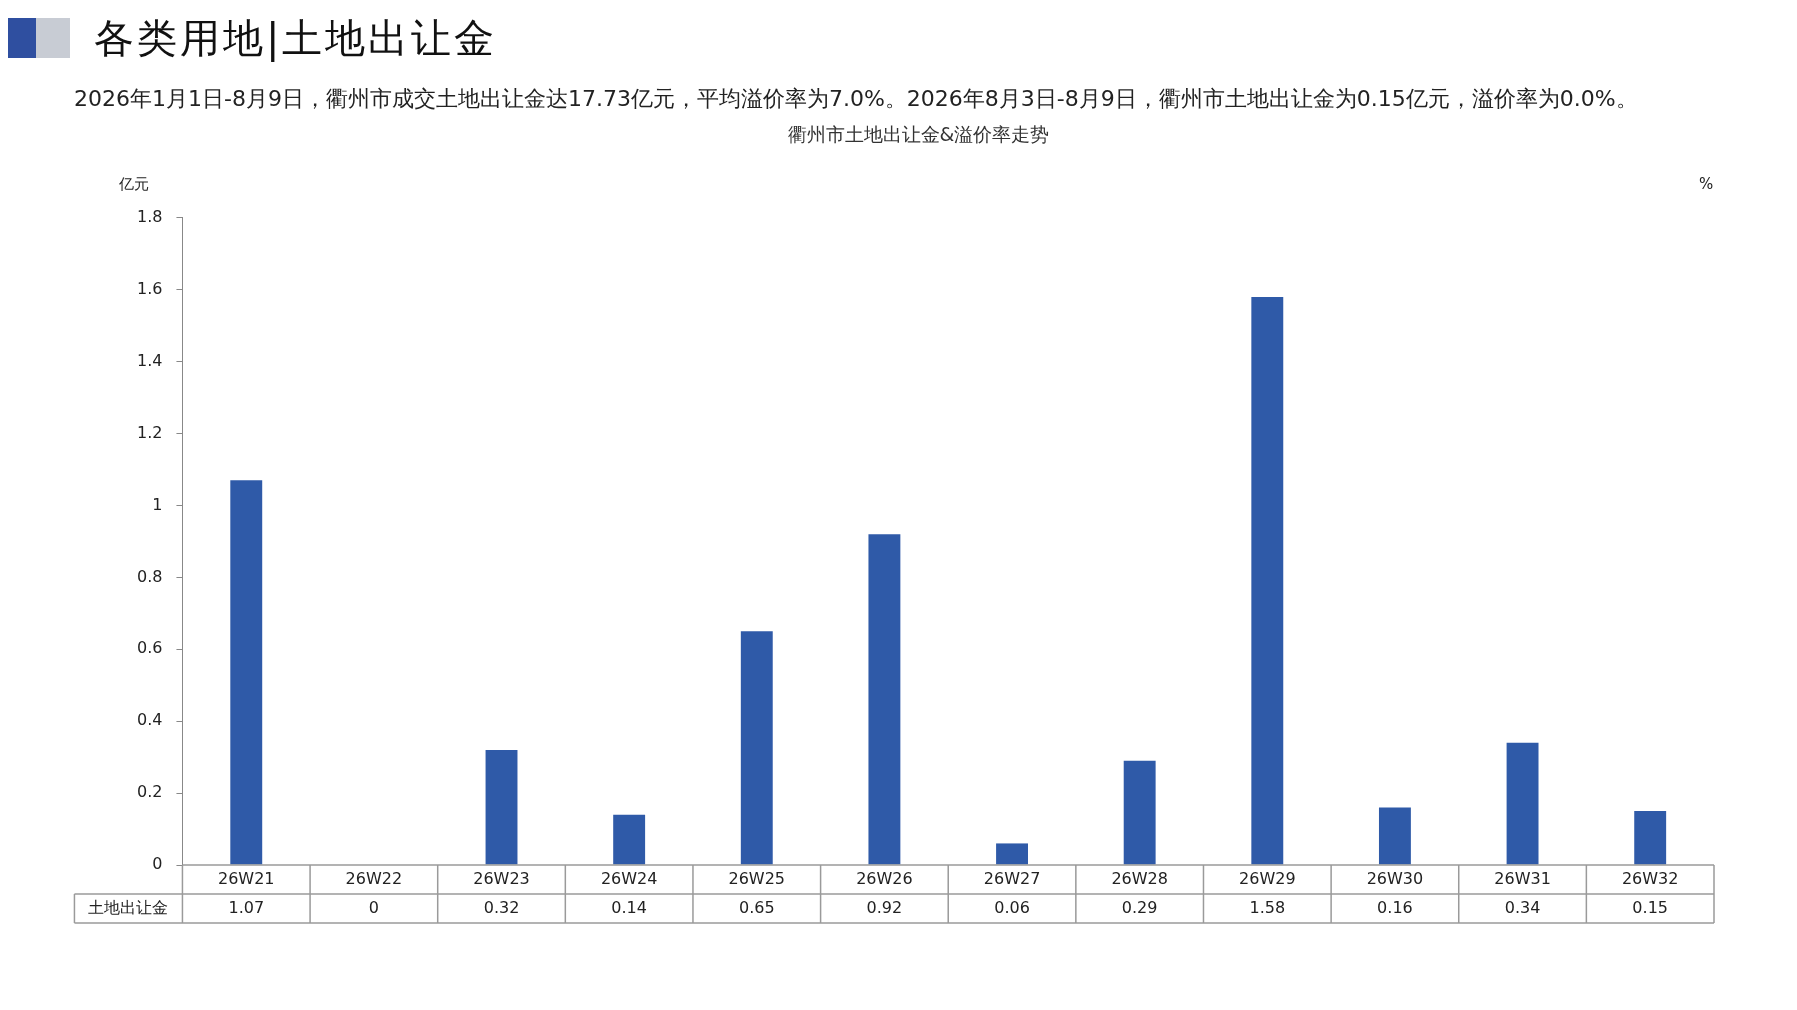  Describe the element at coordinates (1267, 878) in the screenshot. I see `x-tick-label: 26W29` at that location.